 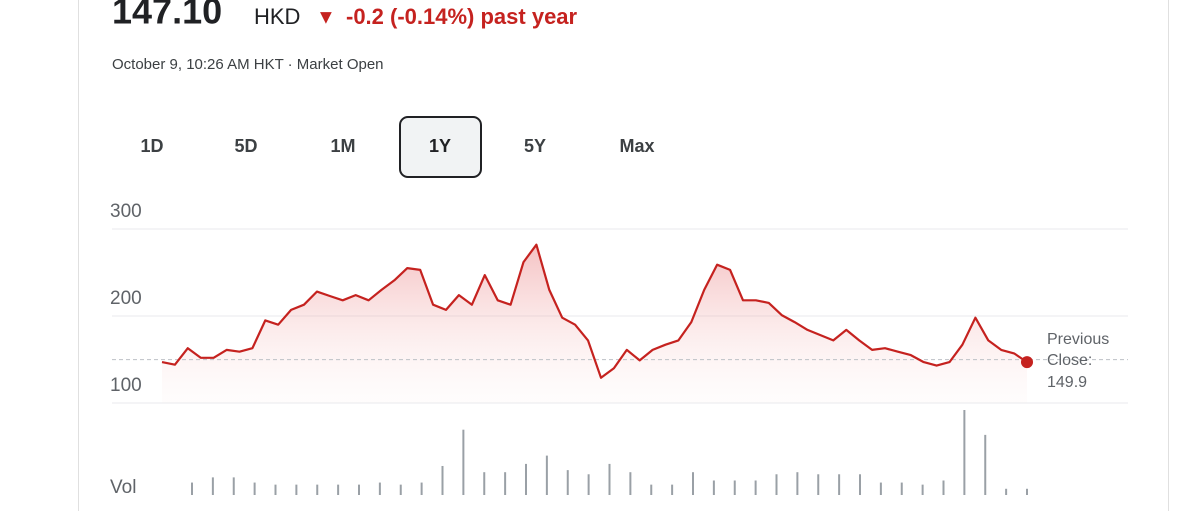 I want to click on range-tab: 5D, so click(x=245, y=146).